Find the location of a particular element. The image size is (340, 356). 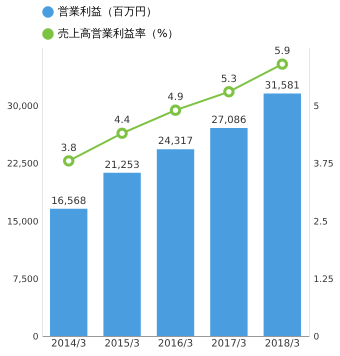

y-tick-label: 0 is located at coordinates (35, 337).